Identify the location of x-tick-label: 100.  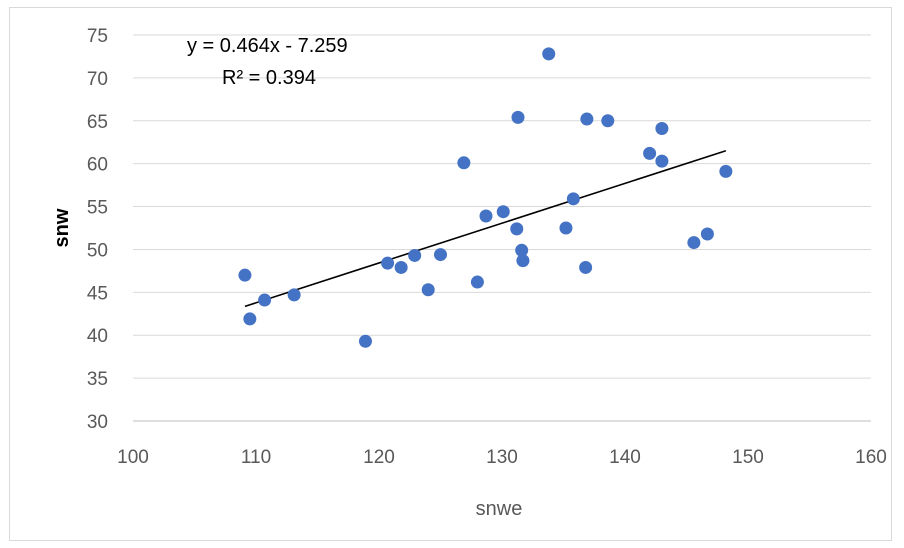
(133, 457).